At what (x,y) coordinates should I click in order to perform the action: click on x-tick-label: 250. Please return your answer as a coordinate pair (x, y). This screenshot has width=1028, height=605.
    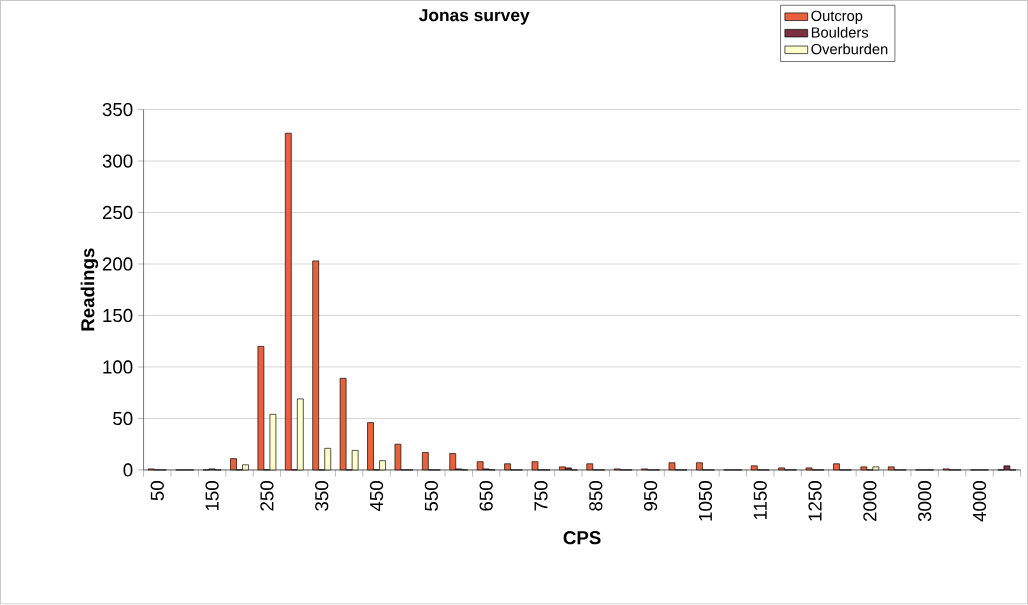
    Looking at the image, I should click on (267, 496).